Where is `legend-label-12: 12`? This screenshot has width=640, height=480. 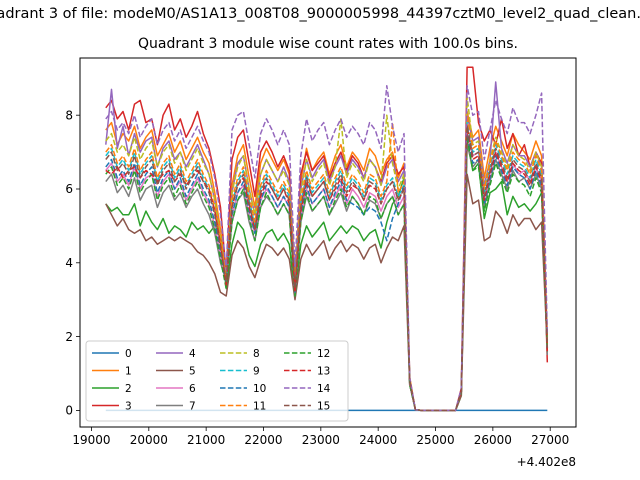
legend-label-12: 12 is located at coordinates (323, 354).